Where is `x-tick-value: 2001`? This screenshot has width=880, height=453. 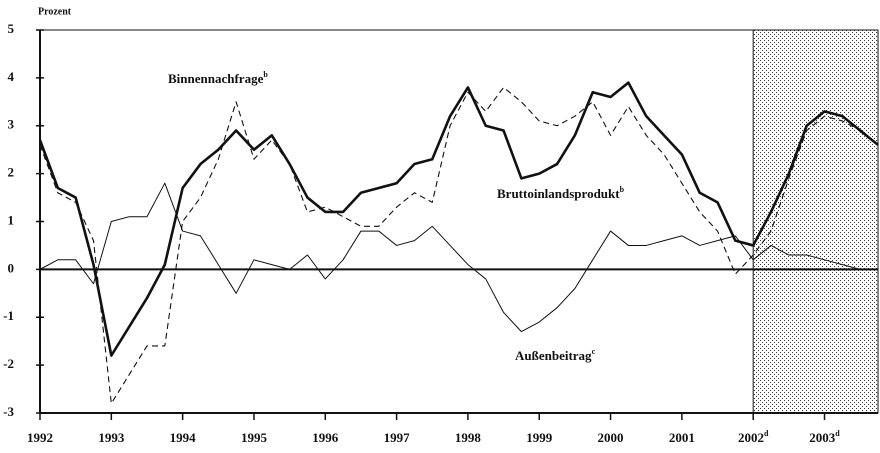
x-tick-value: 2001 is located at coordinates (682, 437).